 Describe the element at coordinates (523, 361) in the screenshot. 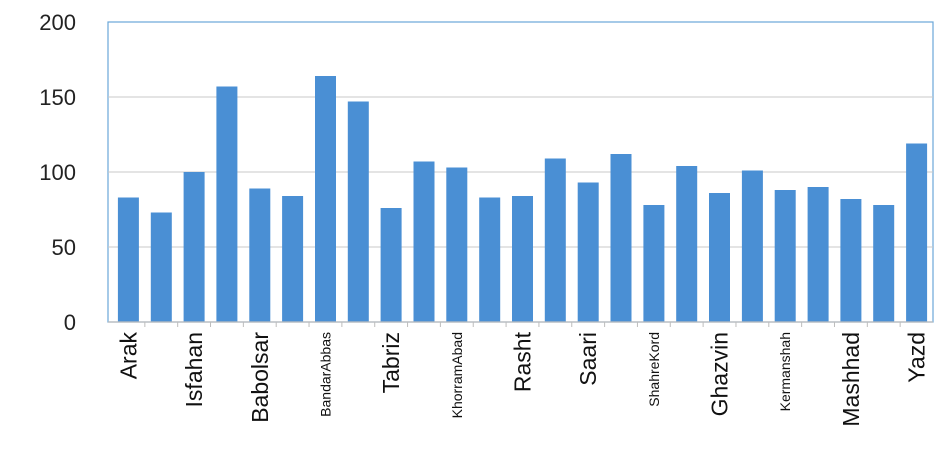

I see `x-tick-label: Rasht` at that location.